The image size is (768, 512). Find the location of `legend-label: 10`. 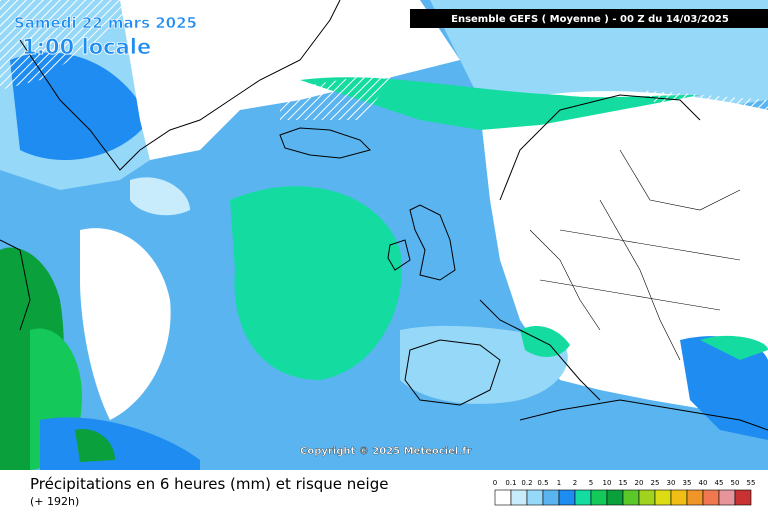

legend-label: 10 is located at coordinates (607, 483).